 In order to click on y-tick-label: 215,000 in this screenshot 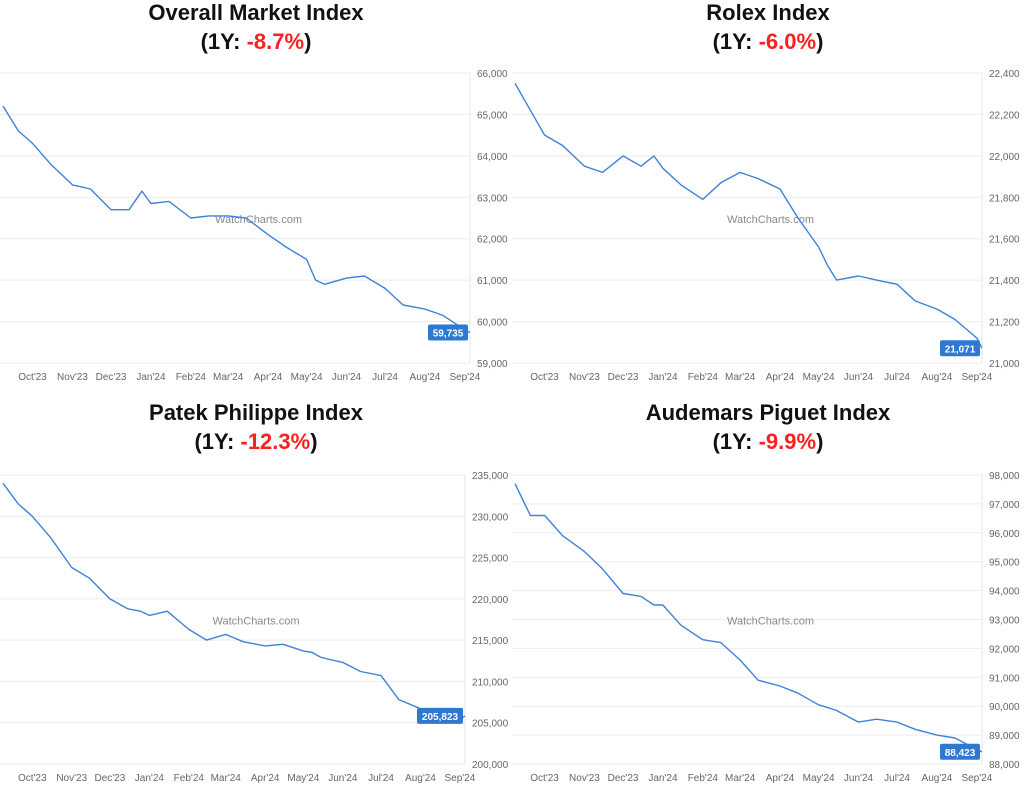, I will do `click(490, 641)`.